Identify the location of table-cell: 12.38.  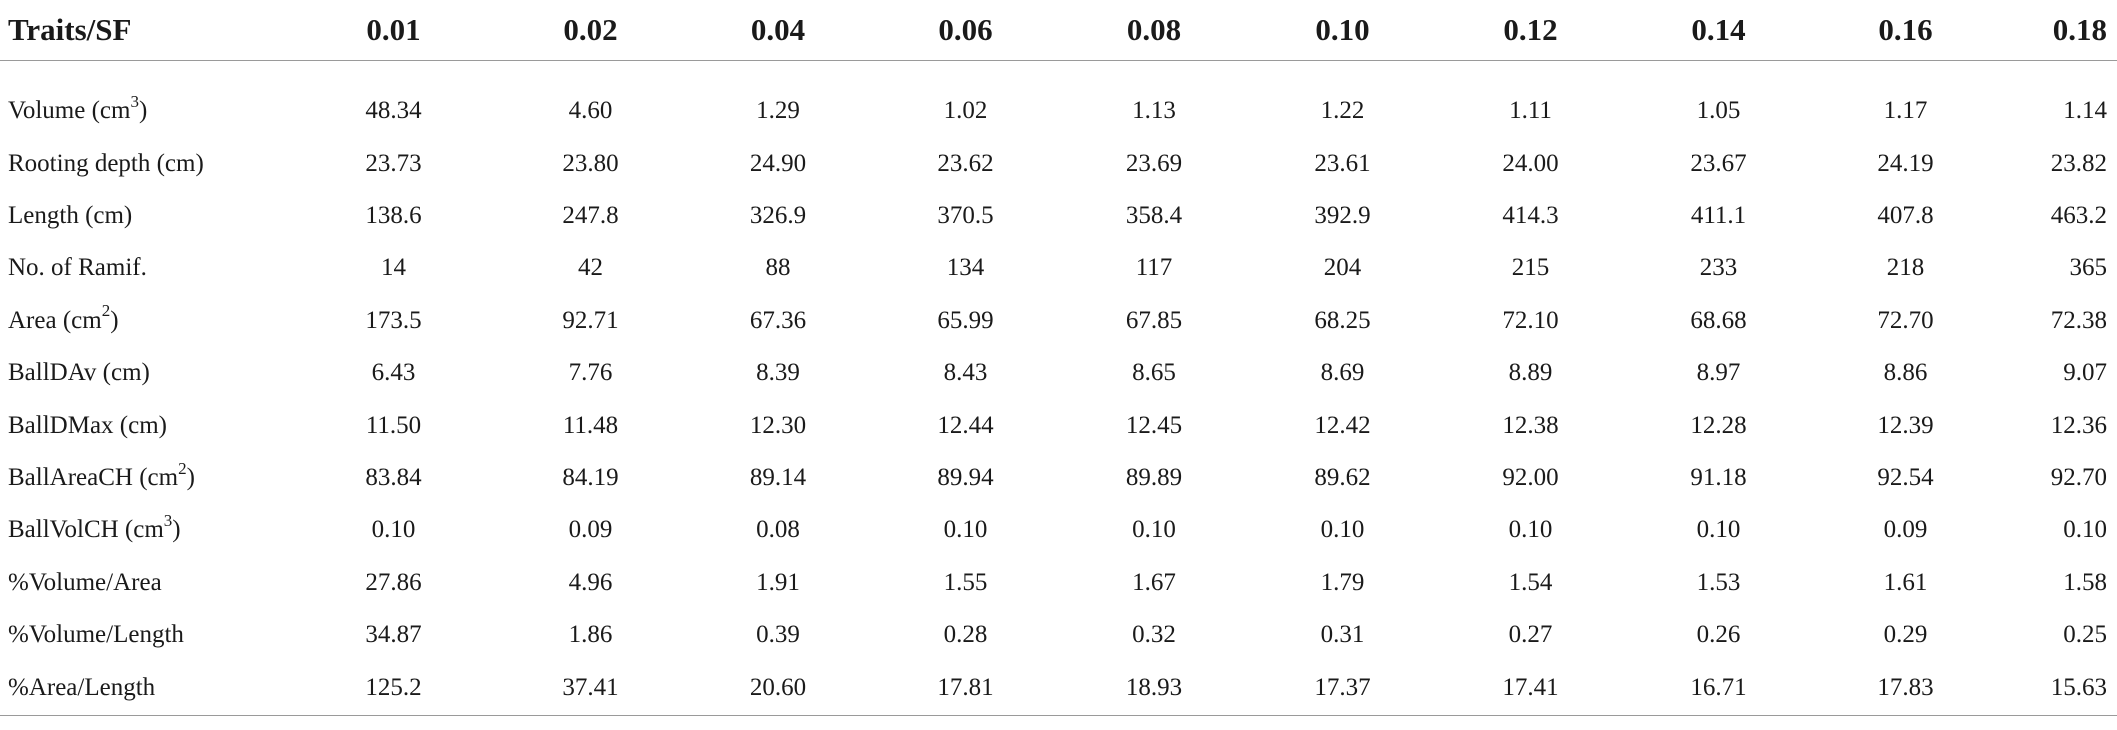
(1530, 425).